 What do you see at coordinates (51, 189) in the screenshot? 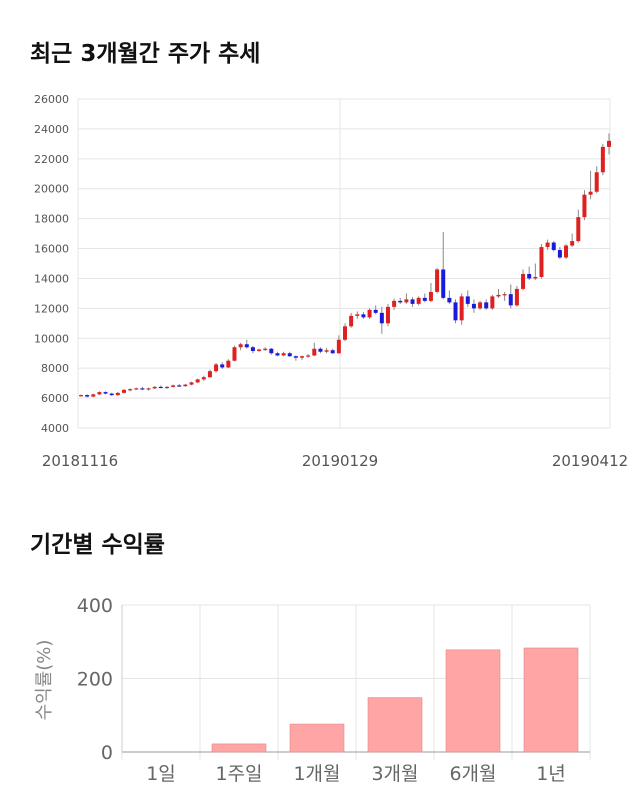
I see `y-tick-label: 20000` at bounding box center [51, 189].